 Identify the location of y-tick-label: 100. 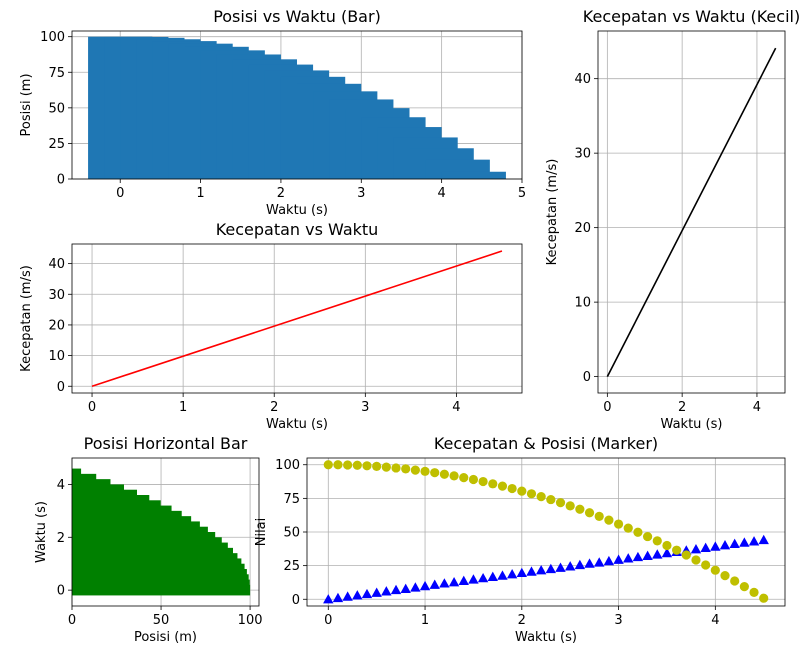
(287, 465).